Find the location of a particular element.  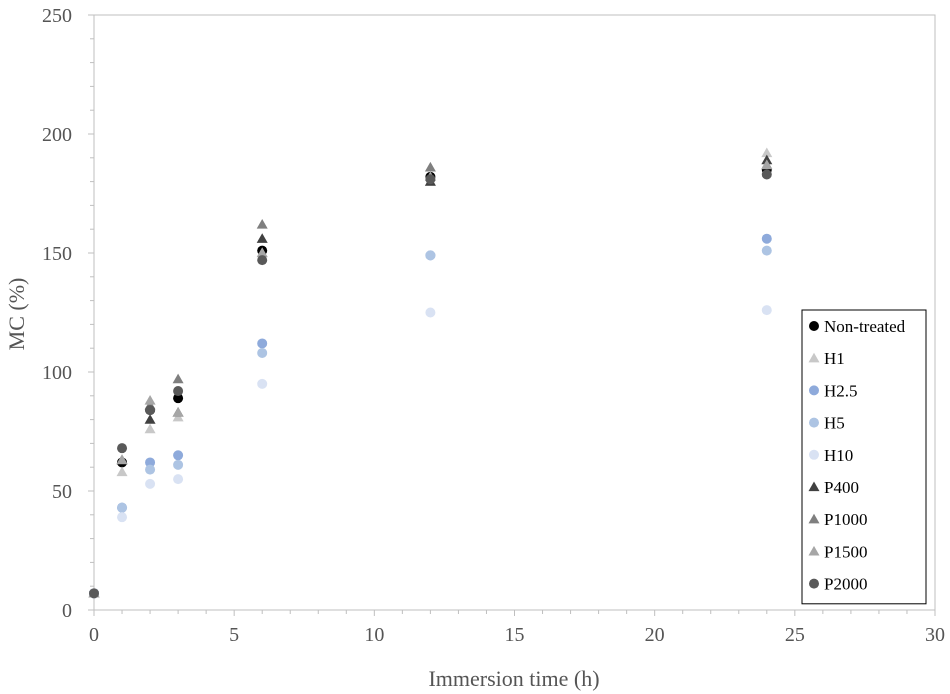

legend-label-p400: P400 is located at coordinates (841, 487).